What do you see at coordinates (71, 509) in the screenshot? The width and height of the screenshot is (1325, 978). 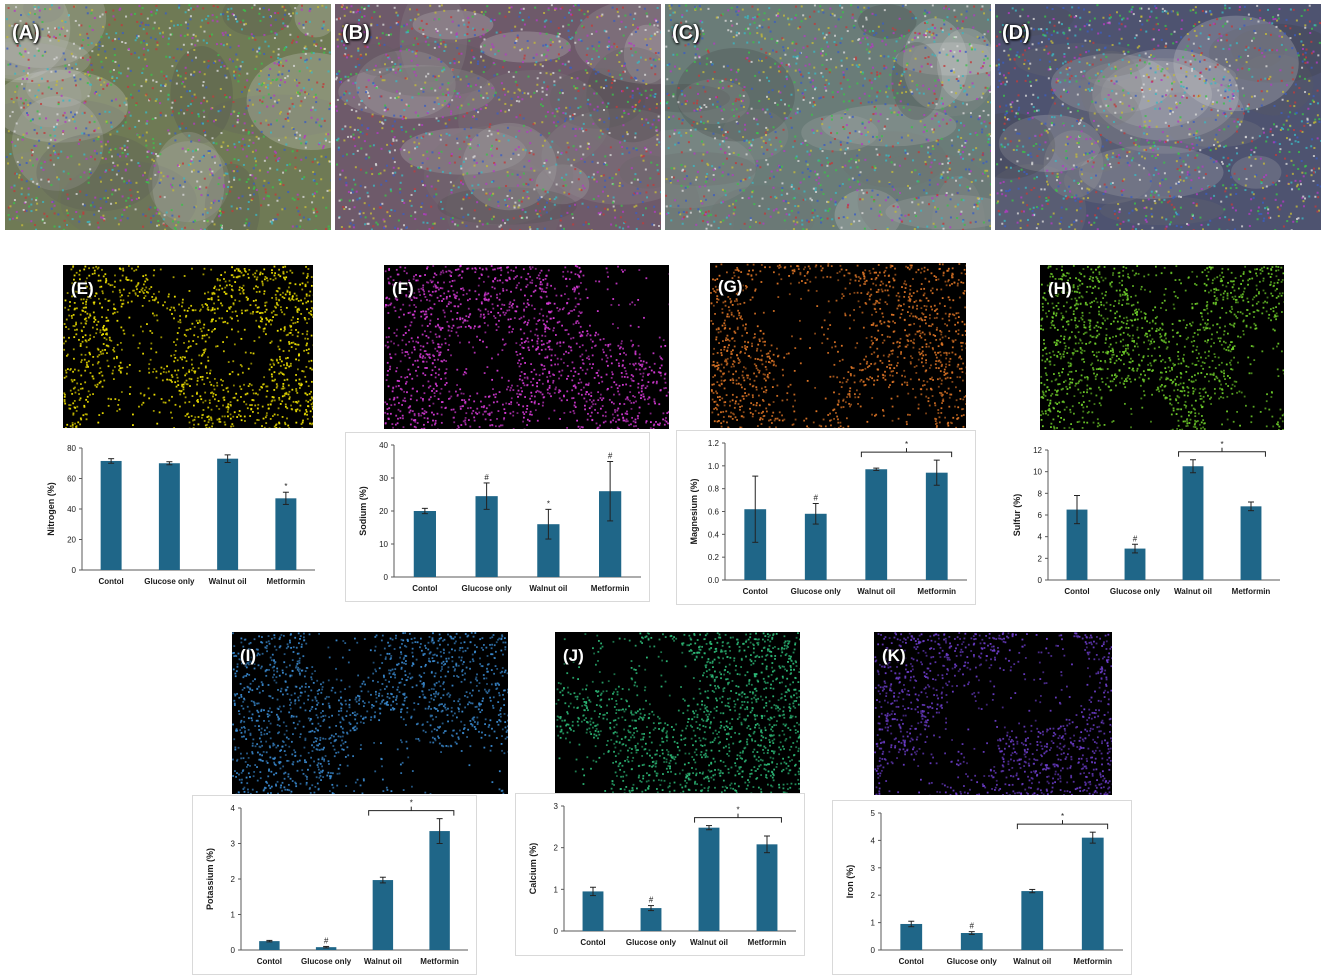 I see `y-tick-label: 40` at bounding box center [71, 509].